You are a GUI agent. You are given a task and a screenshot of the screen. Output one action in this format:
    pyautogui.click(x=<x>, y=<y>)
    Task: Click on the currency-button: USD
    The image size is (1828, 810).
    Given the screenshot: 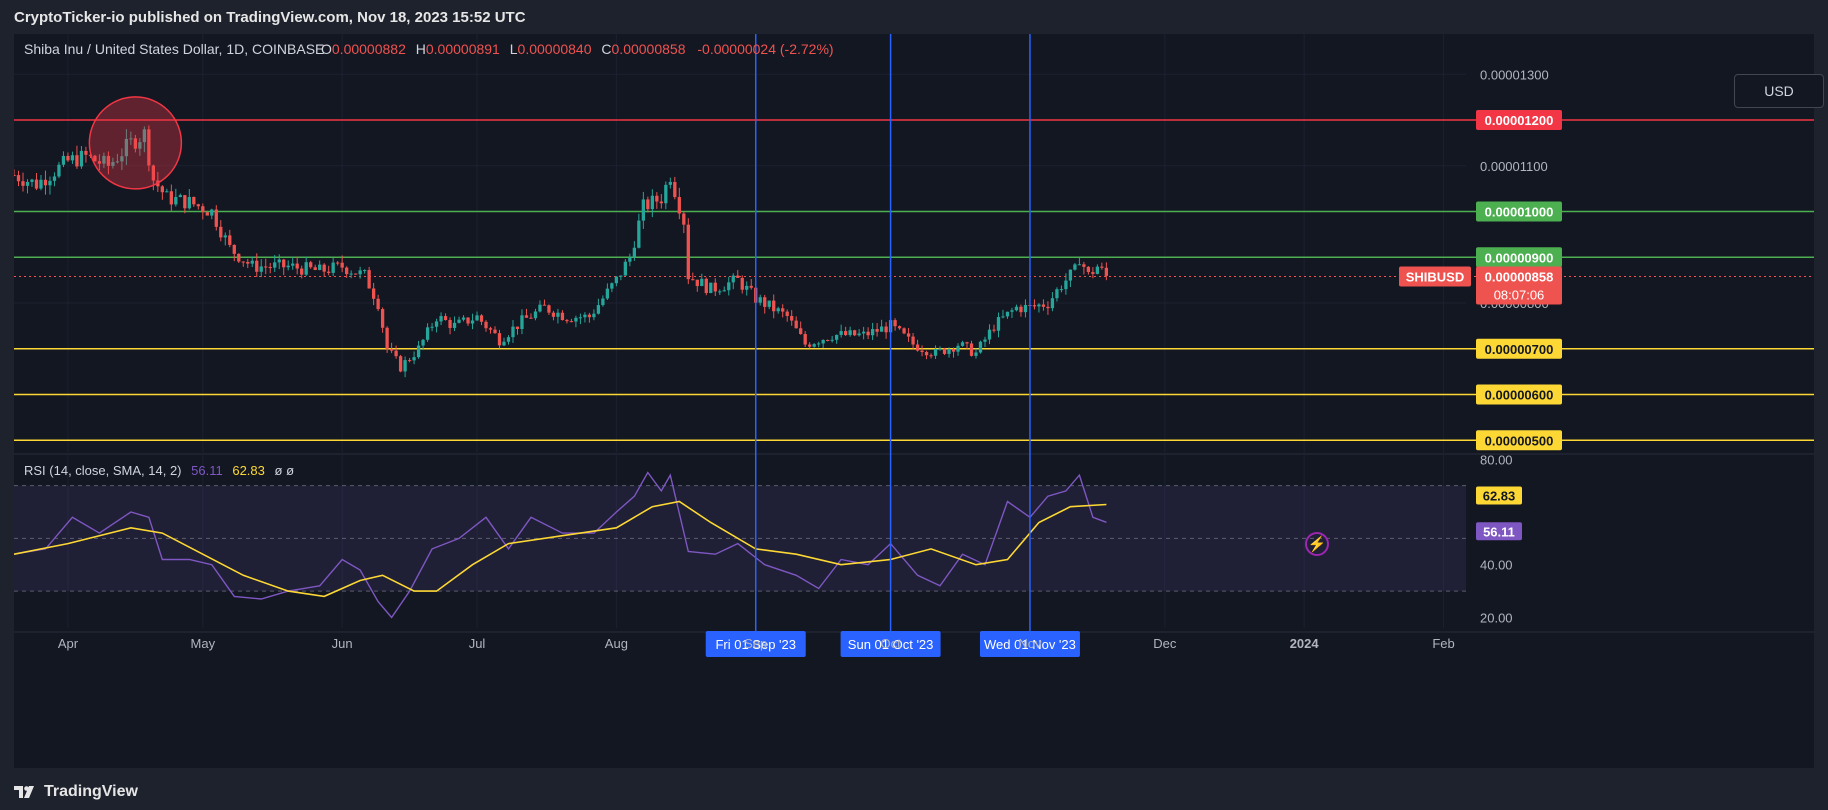 What is the action you would take?
    pyautogui.click(x=1779, y=91)
    